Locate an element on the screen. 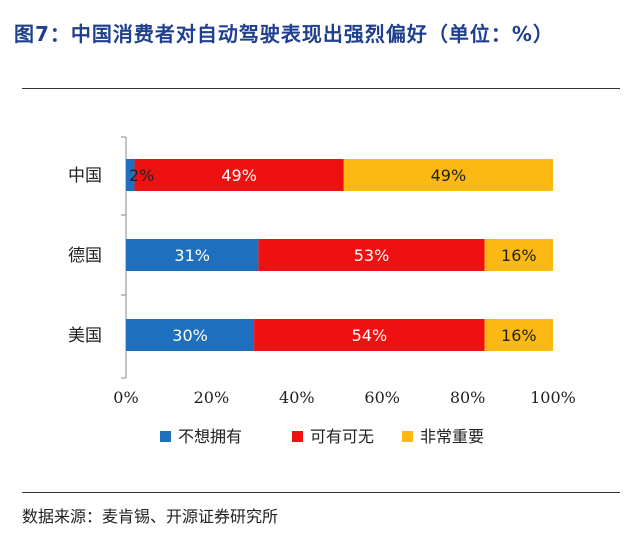 This screenshot has height=536, width=640. data-label: 30% is located at coordinates (190, 335).